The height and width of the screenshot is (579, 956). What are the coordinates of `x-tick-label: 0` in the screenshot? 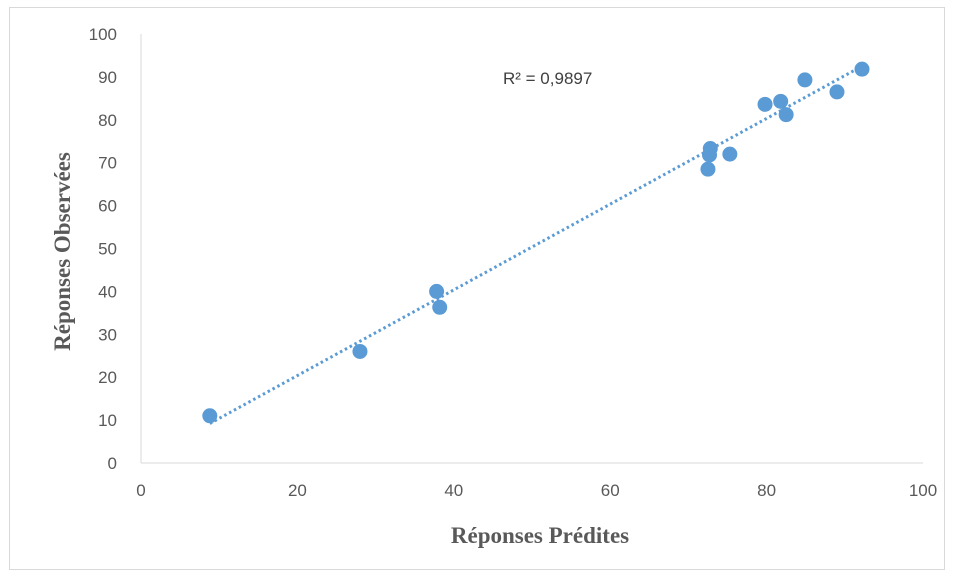 It's located at (140, 490).